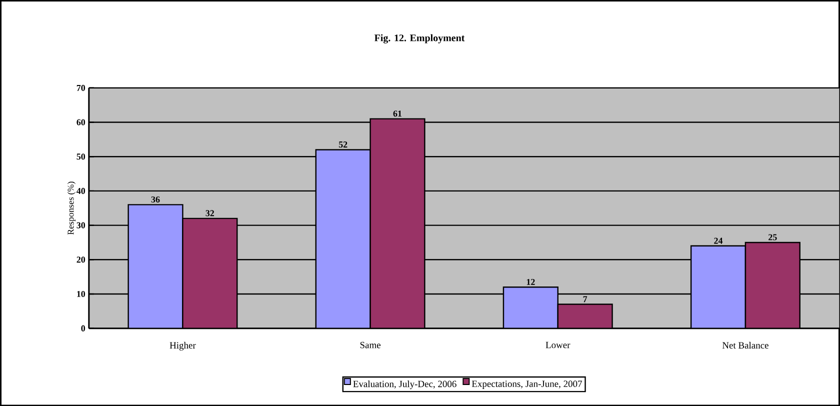 Image resolution: width=840 pixels, height=406 pixels. What do you see at coordinates (71, 208) in the screenshot?
I see `y-axis-title: Responses (%)` at bounding box center [71, 208].